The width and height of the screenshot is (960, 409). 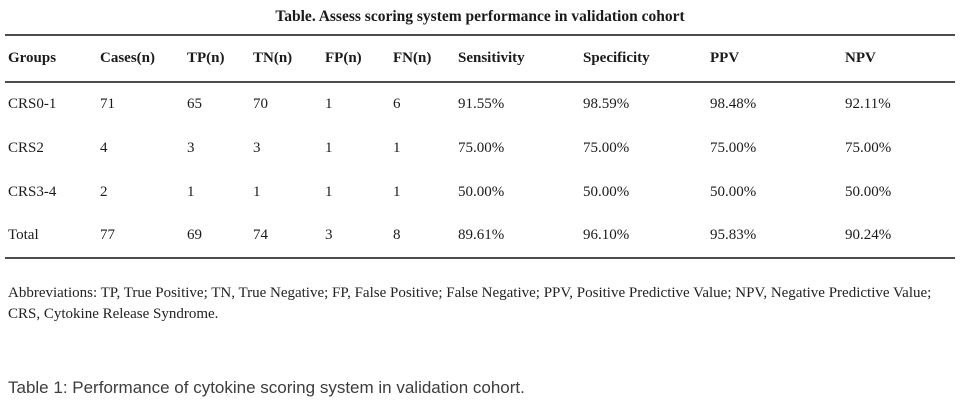 What do you see at coordinates (257, 147) in the screenshot?
I see `cell-tn: 3` at bounding box center [257, 147].